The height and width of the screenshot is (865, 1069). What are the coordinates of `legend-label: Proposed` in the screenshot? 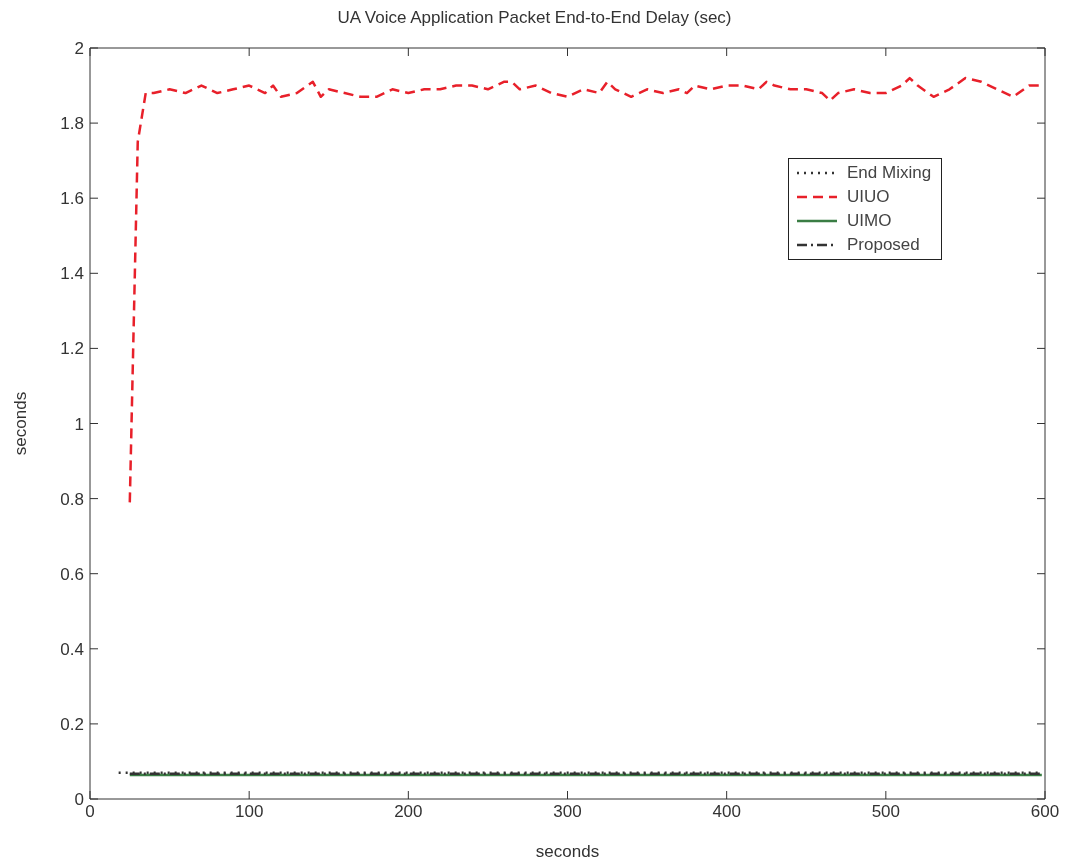 It's located at (883, 245).